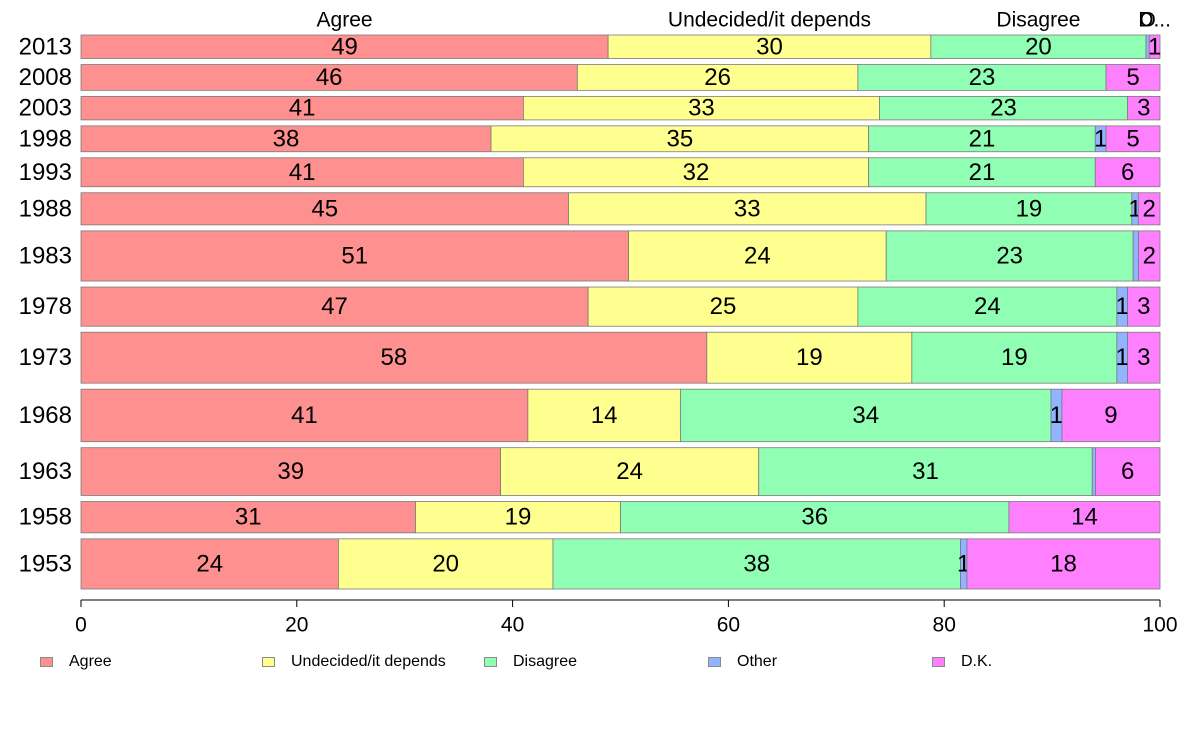 The width and height of the screenshot is (1188, 736). Describe the element at coordinates (45, 255) in the screenshot. I see `y-tick-label: 1983` at that location.